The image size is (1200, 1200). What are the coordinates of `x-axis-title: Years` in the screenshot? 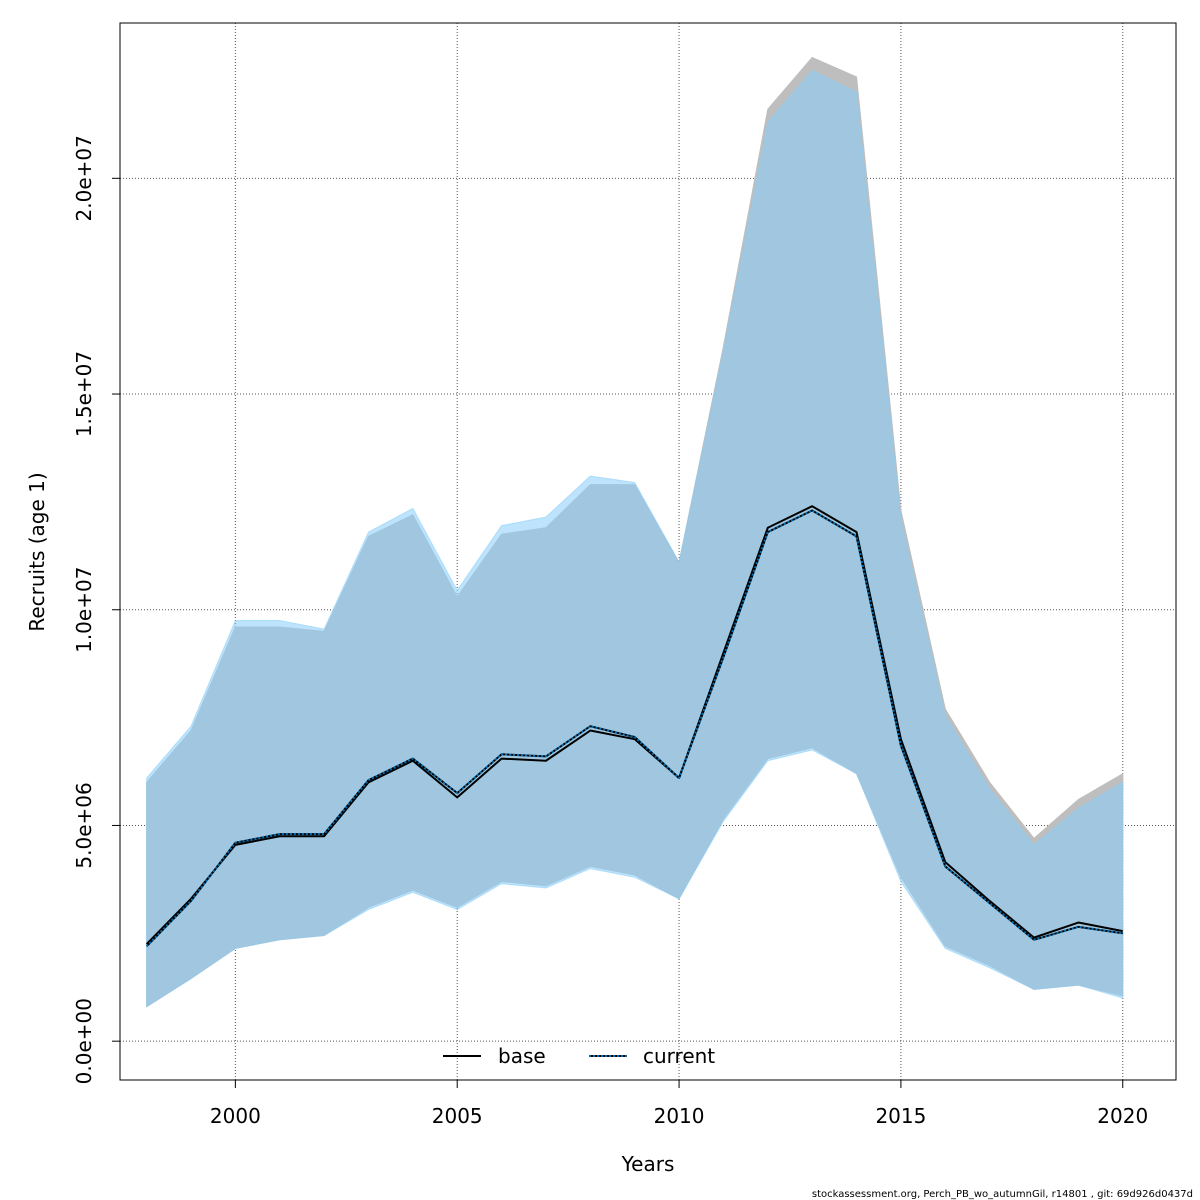 It's located at (648, 1164).